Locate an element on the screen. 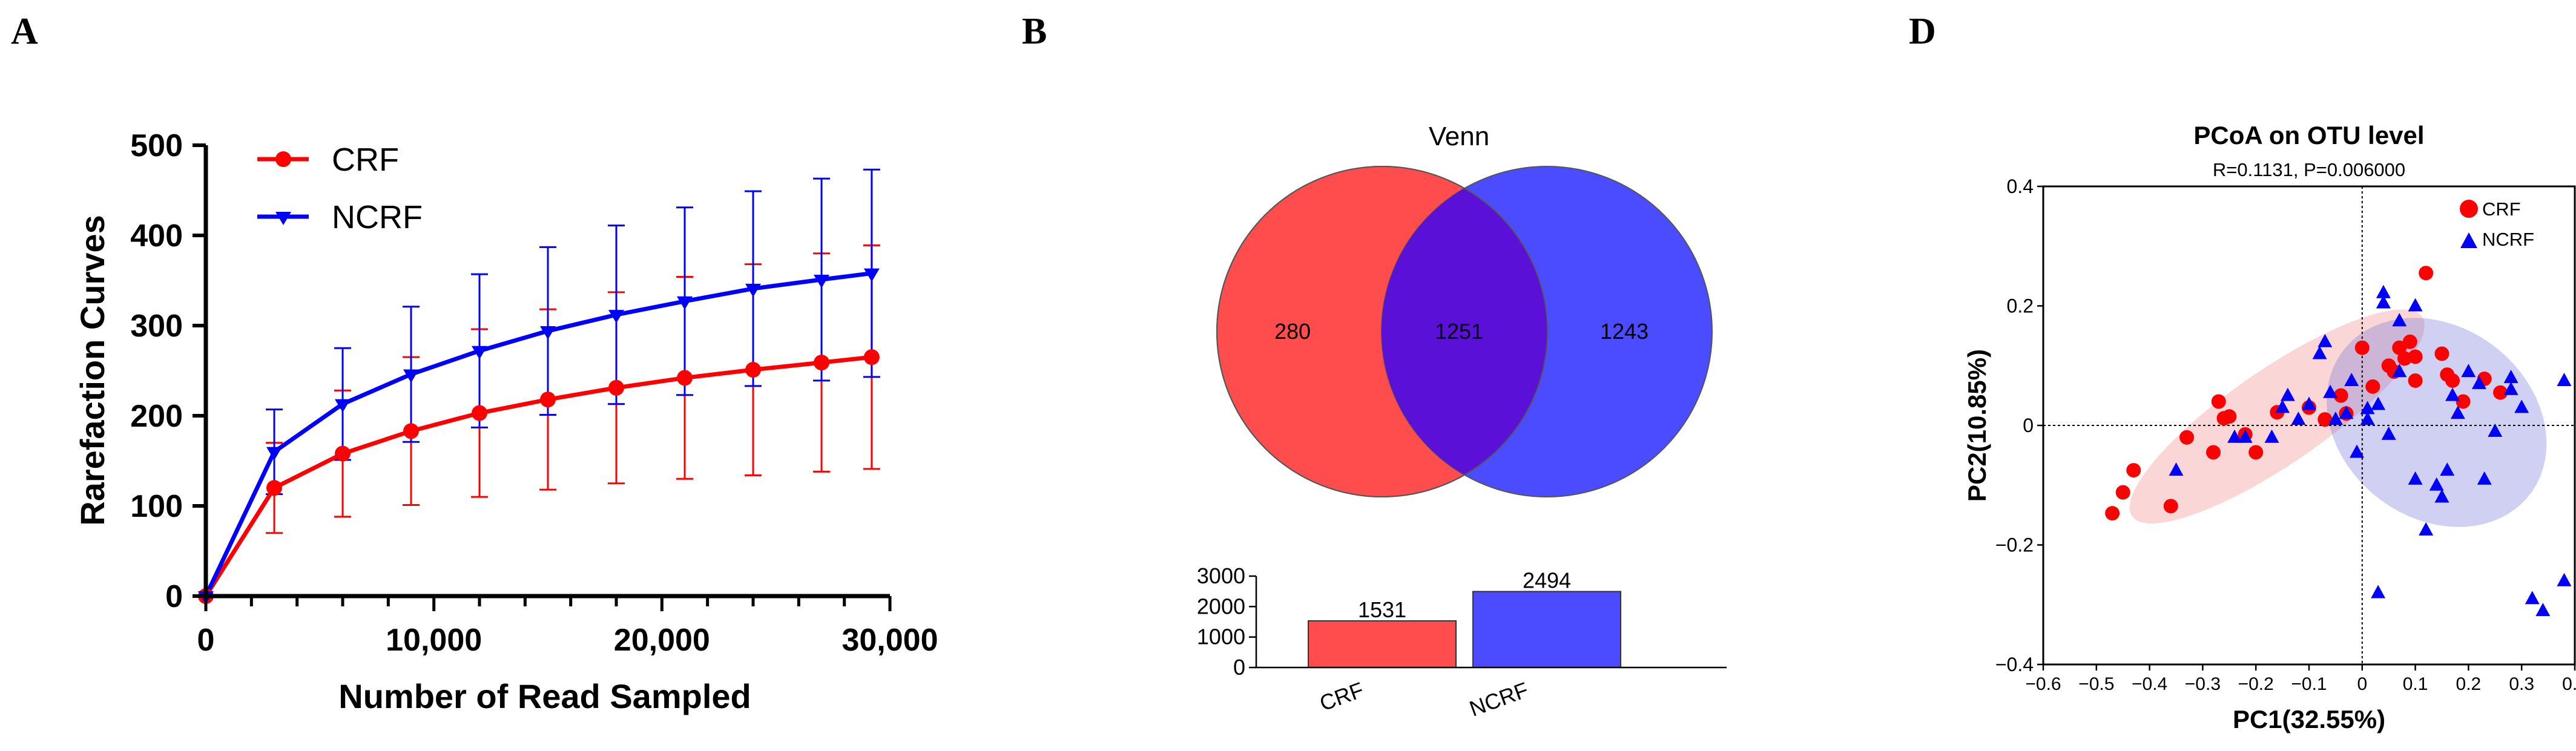 The height and width of the screenshot is (751, 2576). bar-y-tick-label: 1000 is located at coordinates (1221, 637).